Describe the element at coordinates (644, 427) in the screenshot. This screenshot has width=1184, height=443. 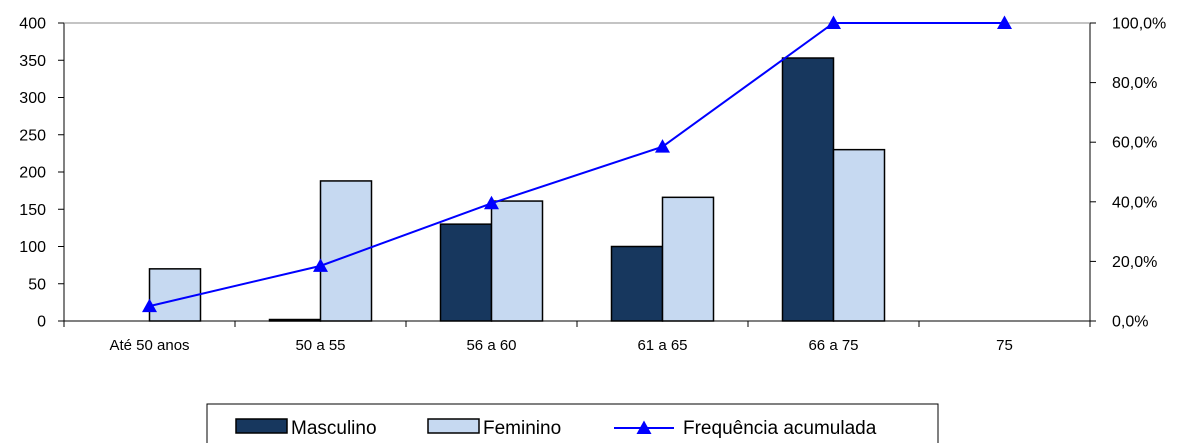
I see `legend-swatch-marker` at that location.